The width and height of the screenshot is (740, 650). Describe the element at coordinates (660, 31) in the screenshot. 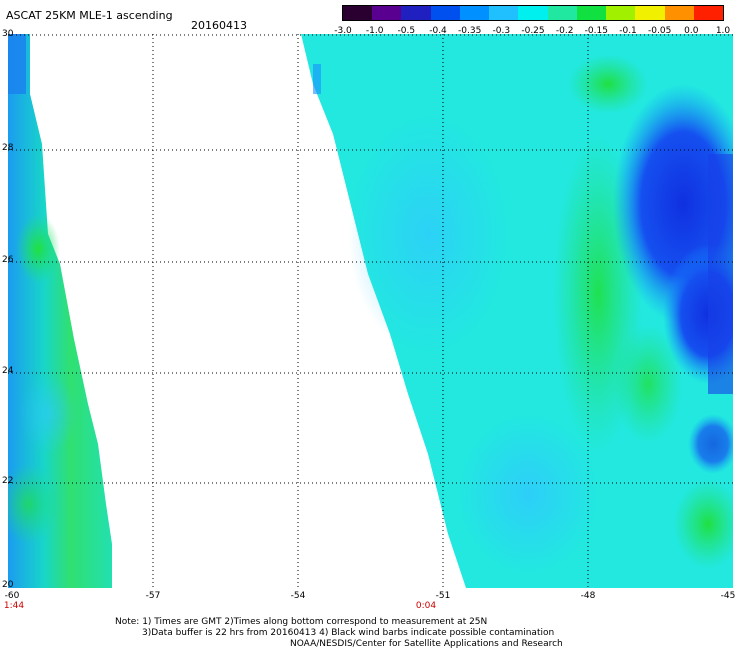

I see `color-scale-label: -0.05` at that location.